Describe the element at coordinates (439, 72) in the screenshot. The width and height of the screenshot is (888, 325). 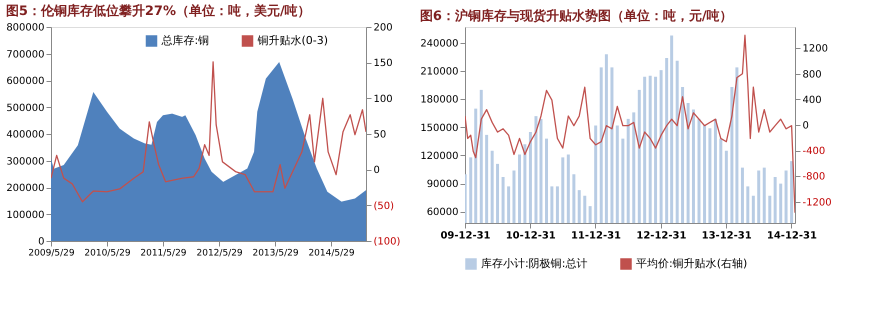
I see `y-tick-label: 210000` at that location.